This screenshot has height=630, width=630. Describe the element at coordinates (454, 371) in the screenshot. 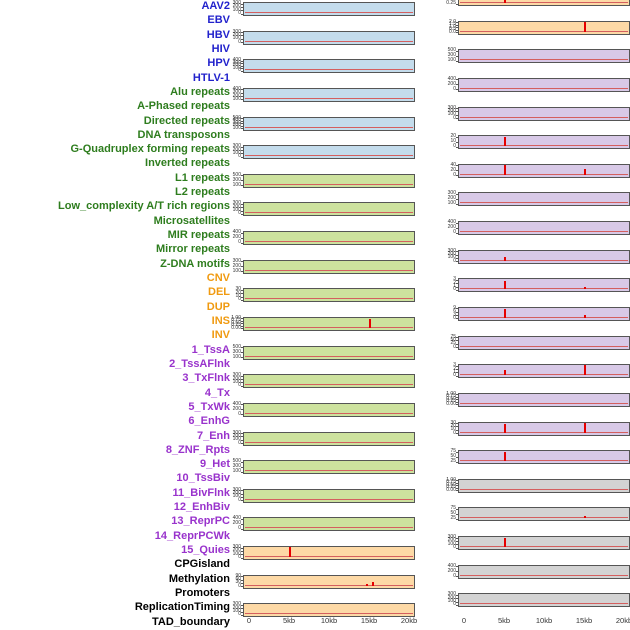

I see `y-axis-tick-label: 1` at that location.